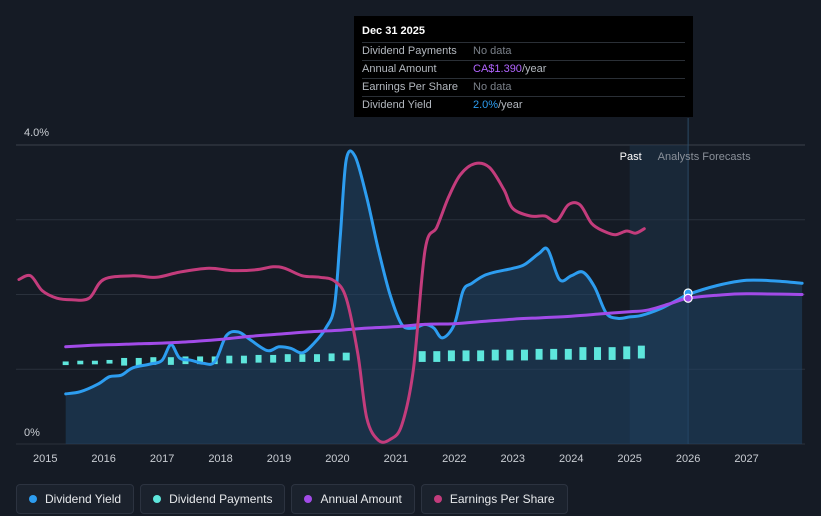  Describe the element at coordinates (409, 51) in the screenshot. I see `tooltip-label: Dividend Payments` at that location.